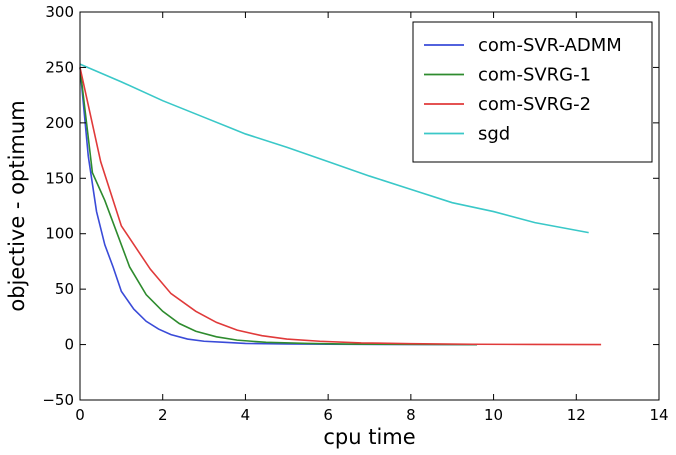 Image resolution: width=676 pixels, height=455 pixels. What do you see at coordinates (534, 75) in the screenshot?
I see `legend-label-com-svrg-1: com-SVRG-1` at bounding box center [534, 75].